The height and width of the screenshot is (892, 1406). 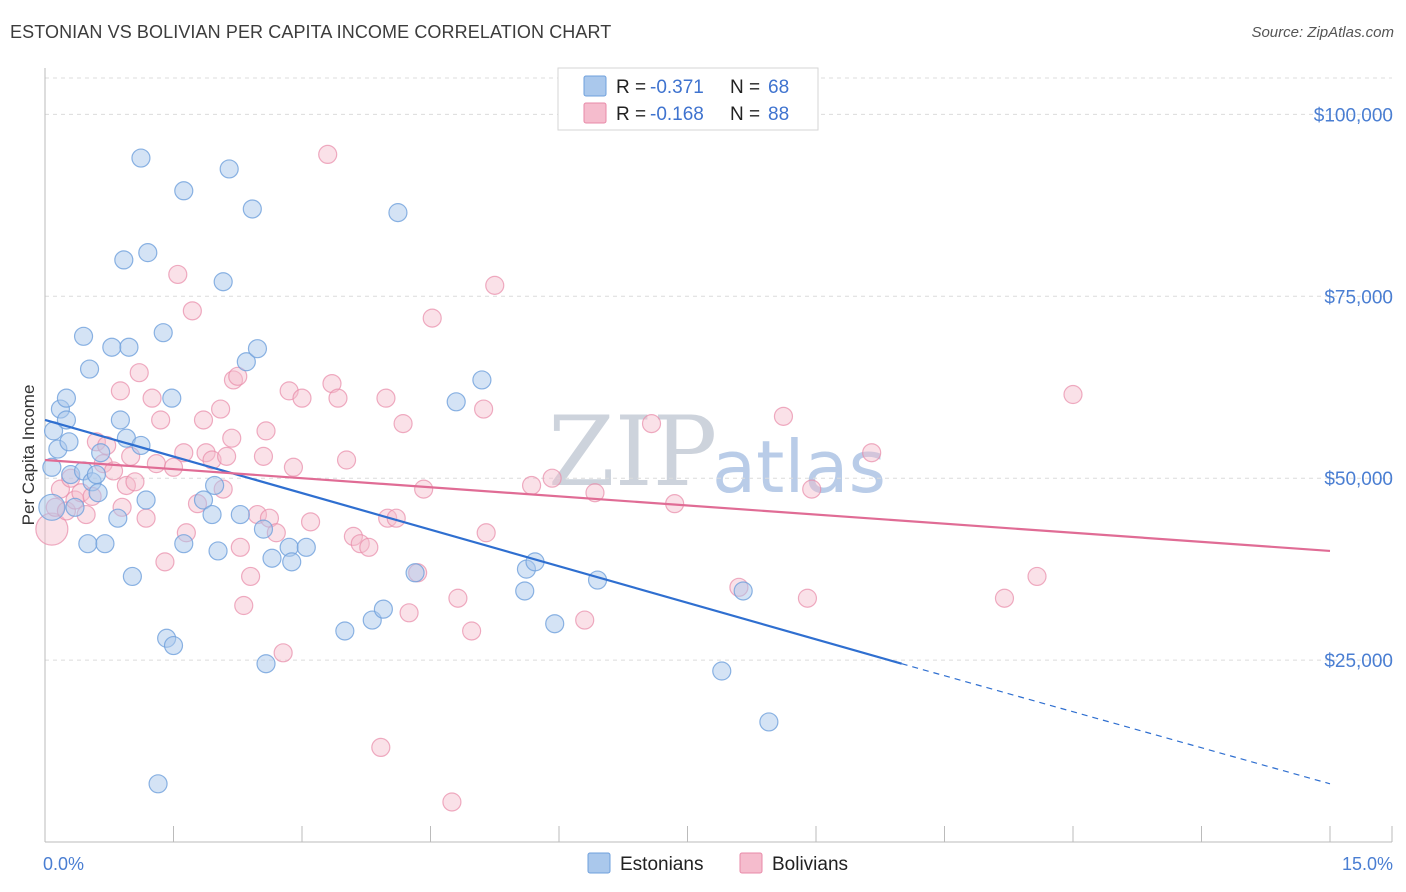 I want to click on legend-r-value-bolivians: -0.168, so click(x=677, y=114).